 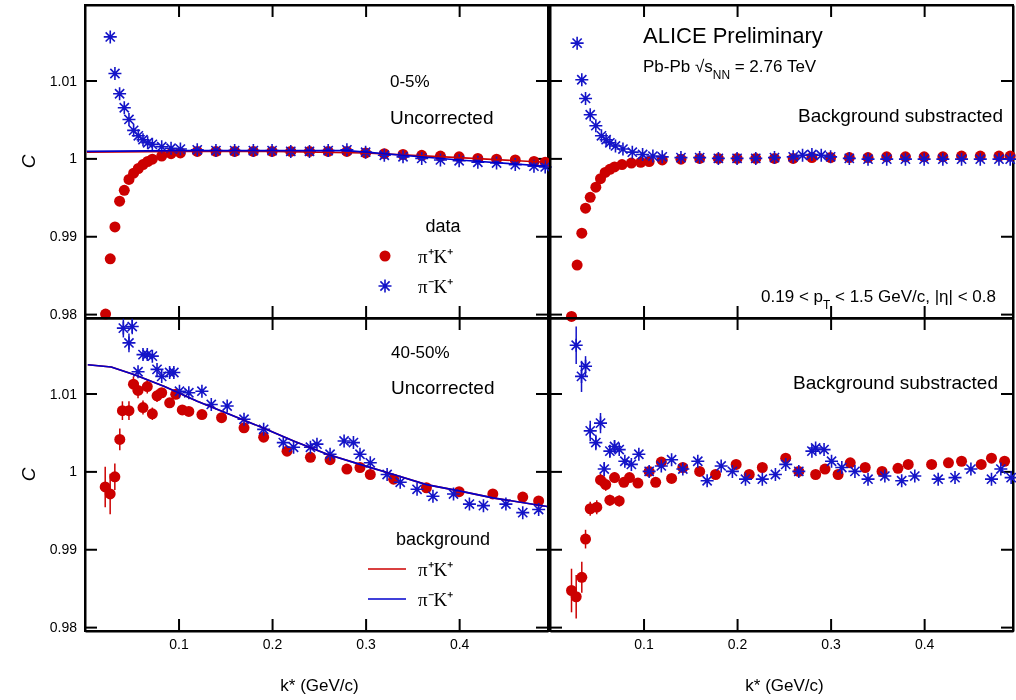 What do you see at coordinates (420, 352) in the screenshot?
I see `annotation: 40-50%` at bounding box center [420, 352].